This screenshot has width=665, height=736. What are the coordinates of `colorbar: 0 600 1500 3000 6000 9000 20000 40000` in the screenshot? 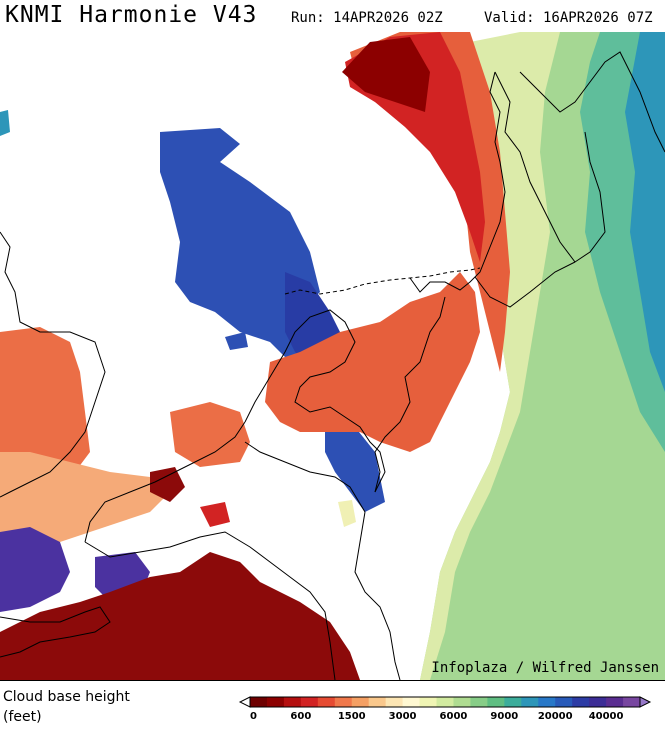 It's located at (450, 712).